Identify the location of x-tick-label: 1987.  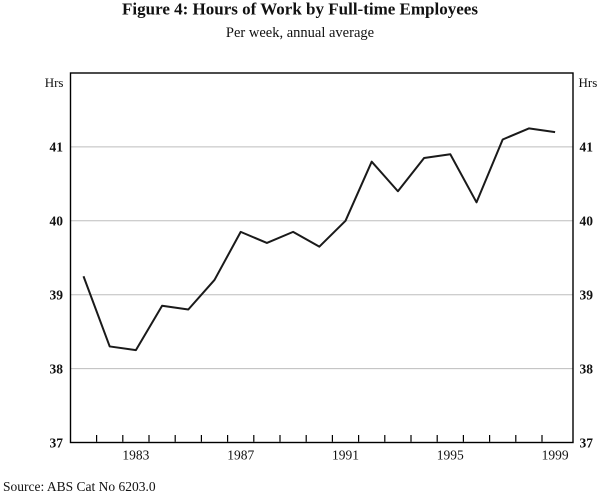
(240, 455).